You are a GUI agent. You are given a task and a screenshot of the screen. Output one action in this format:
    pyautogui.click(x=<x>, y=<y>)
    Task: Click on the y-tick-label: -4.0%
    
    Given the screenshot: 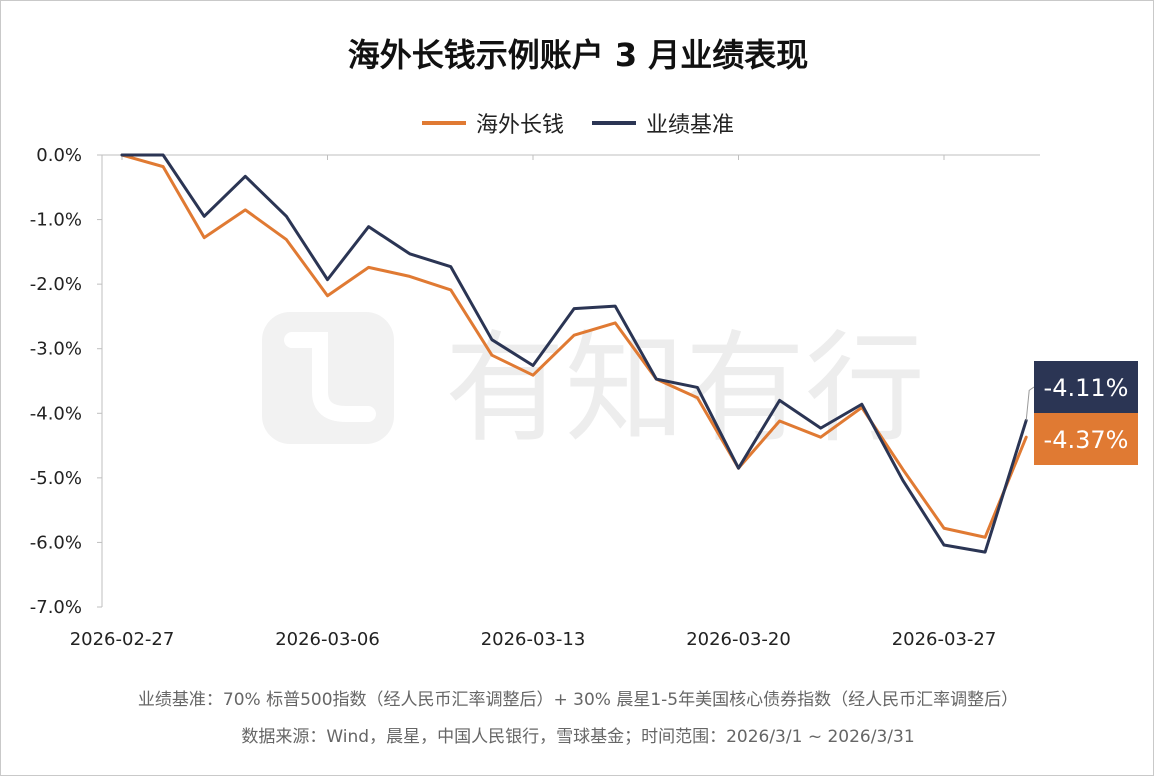 What is the action you would take?
    pyautogui.click(x=56, y=413)
    